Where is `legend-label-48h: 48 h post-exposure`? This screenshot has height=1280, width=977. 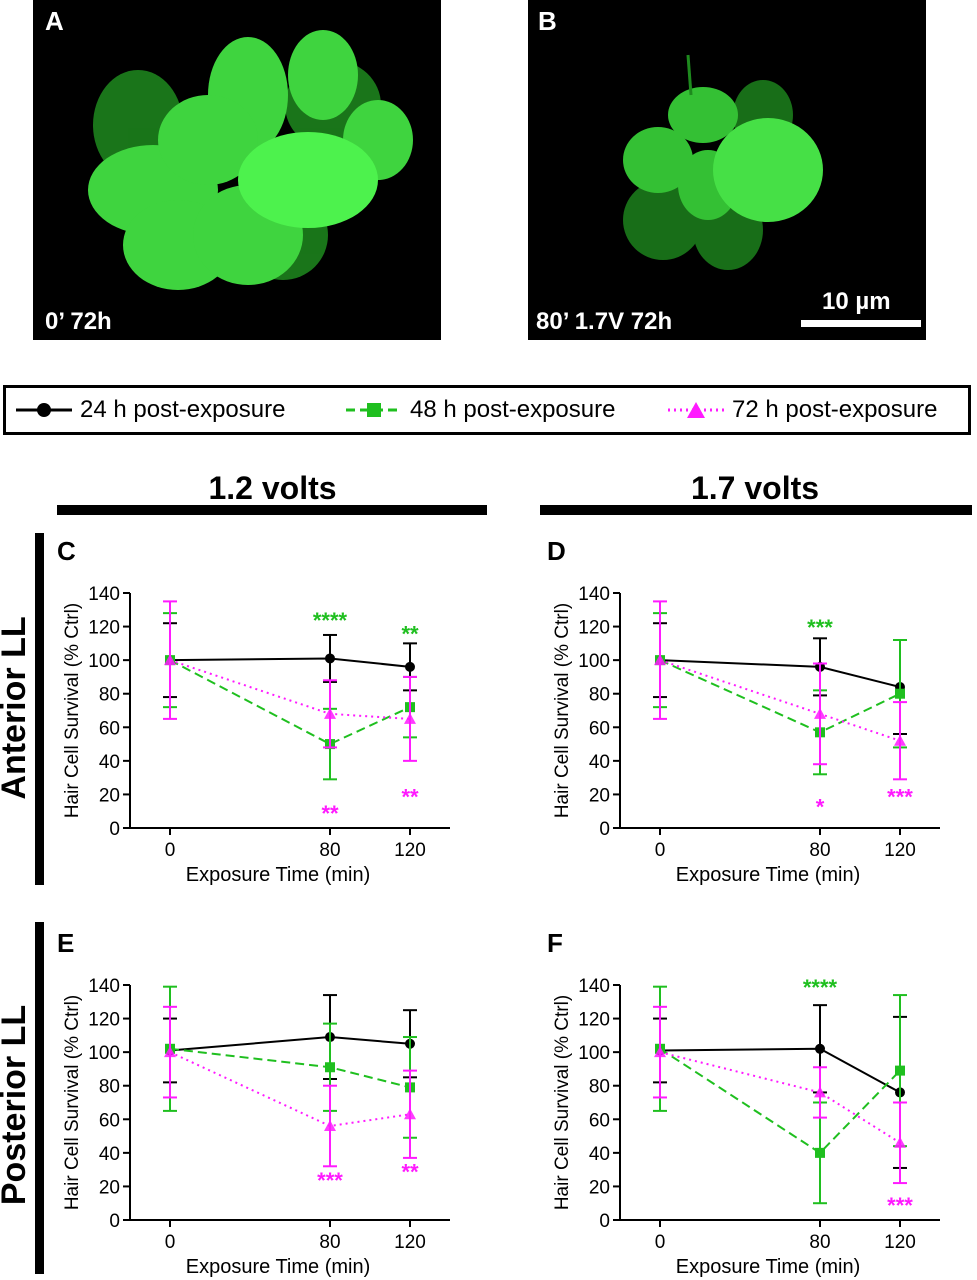 legend-label-48h: 48 h post-exposure is located at coordinates (513, 409).